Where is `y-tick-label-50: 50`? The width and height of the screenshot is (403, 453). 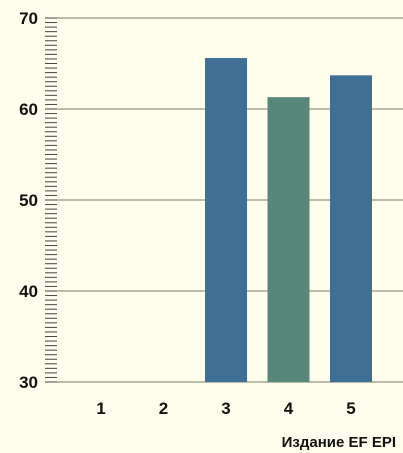
y-tick-label-50: 50 is located at coordinates (28, 200).